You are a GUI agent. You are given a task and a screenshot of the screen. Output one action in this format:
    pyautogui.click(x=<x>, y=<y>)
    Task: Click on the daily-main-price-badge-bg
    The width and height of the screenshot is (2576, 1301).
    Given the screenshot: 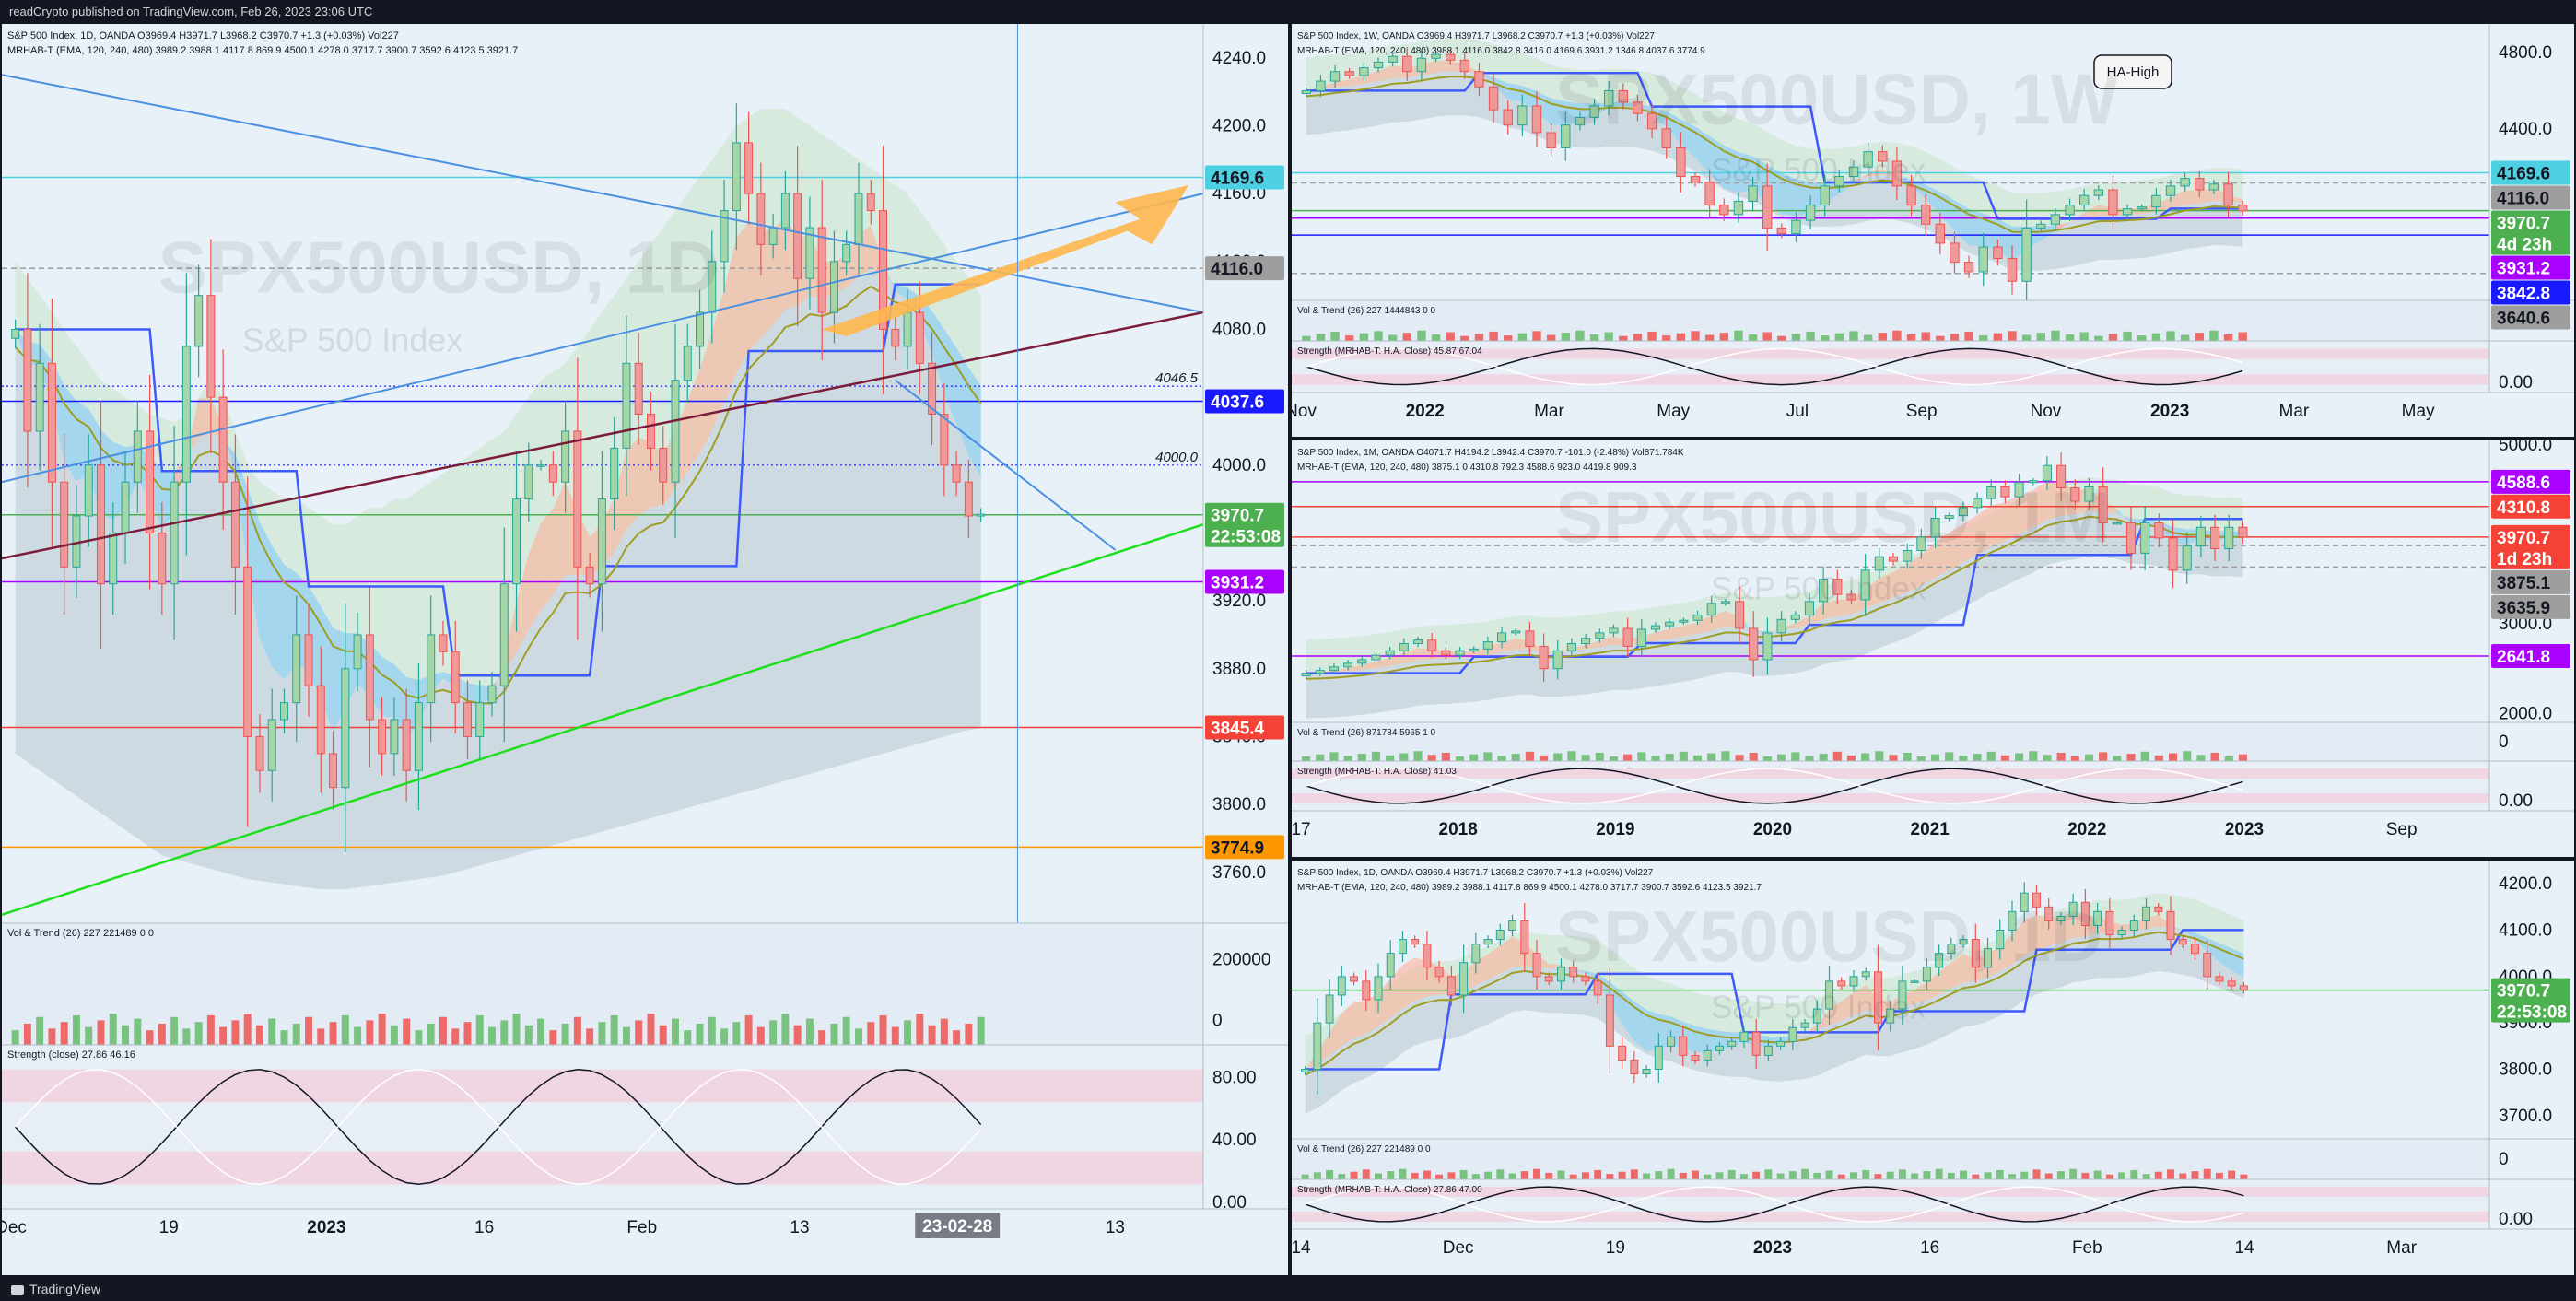 What is the action you would take?
    pyautogui.click(x=1244, y=581)
    